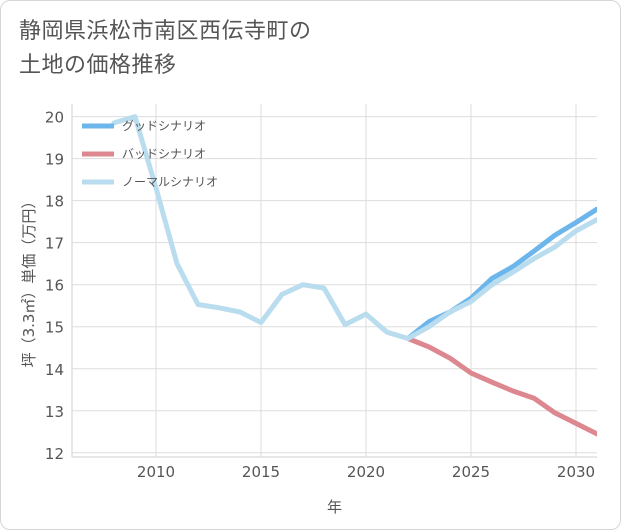 The height and width of the screenshot is (530, 621). What do you see at coordinates (366, 472) in the screenshot?
I see `x-tick-label: 2020` at bounding box center [366, 472].